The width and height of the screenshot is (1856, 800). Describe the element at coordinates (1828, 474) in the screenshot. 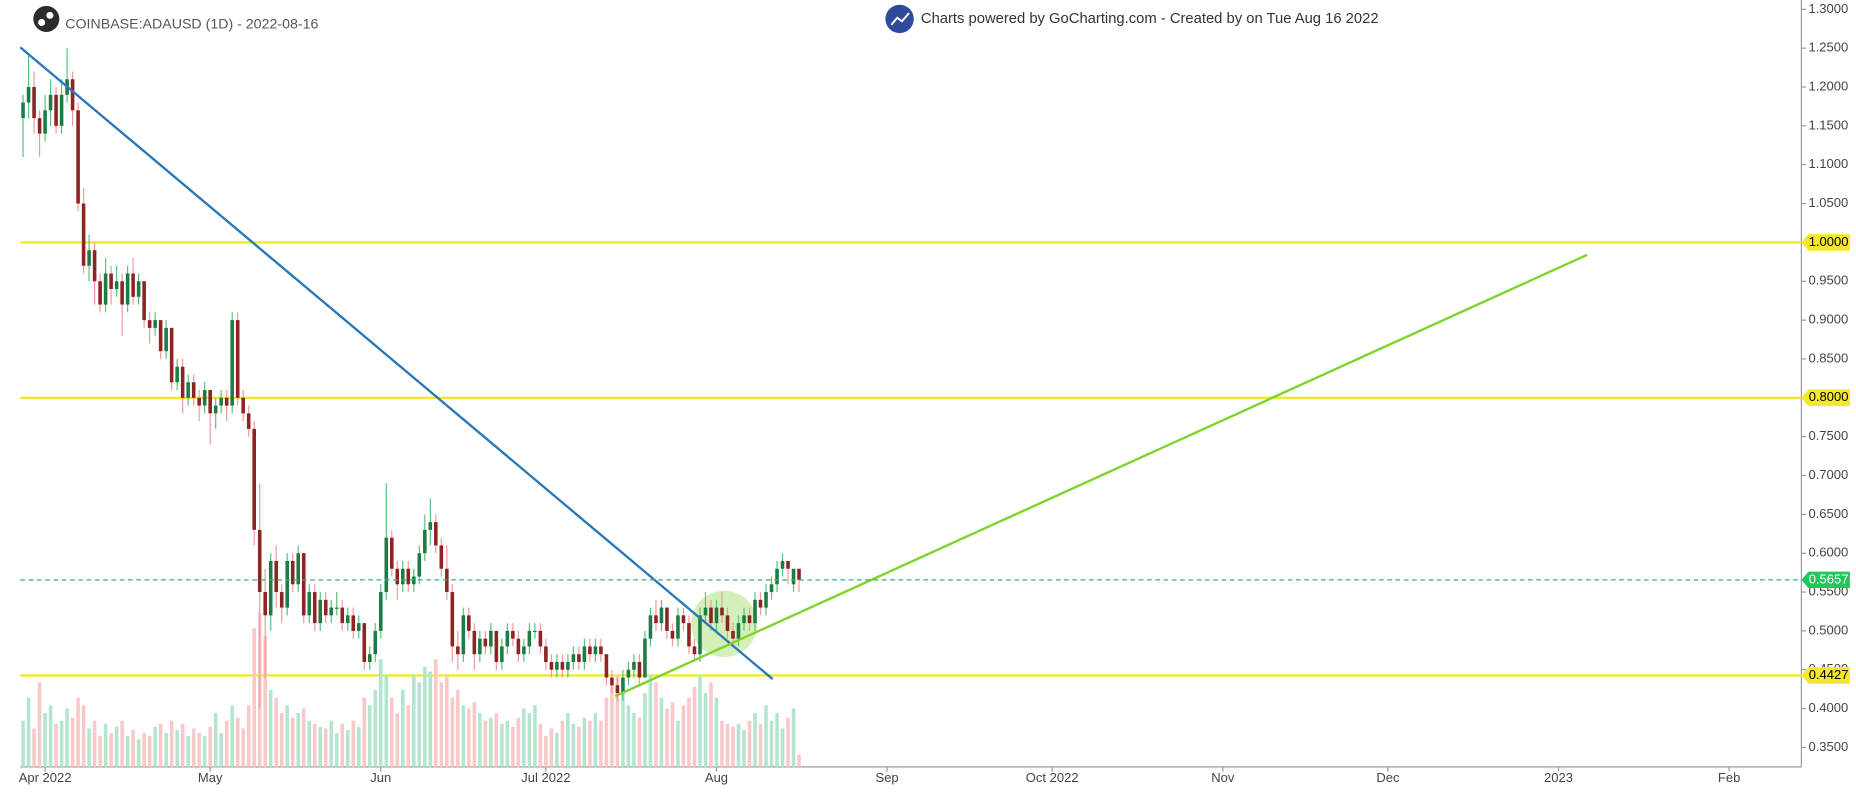

I see `y-tick-label: 0.7000` at that location.